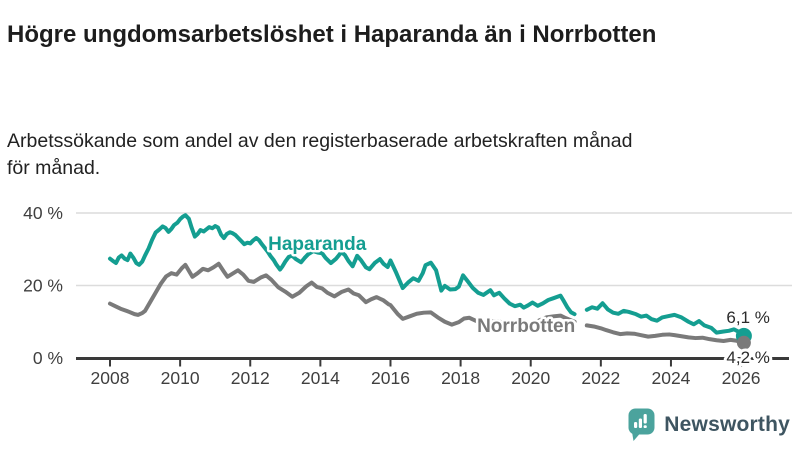 This screenshot has width=800, height=450. What do you see at coordinates (743, 342) in the screenshot?
I see `end-dot-norrbotten` at bounding box center [743, 342].